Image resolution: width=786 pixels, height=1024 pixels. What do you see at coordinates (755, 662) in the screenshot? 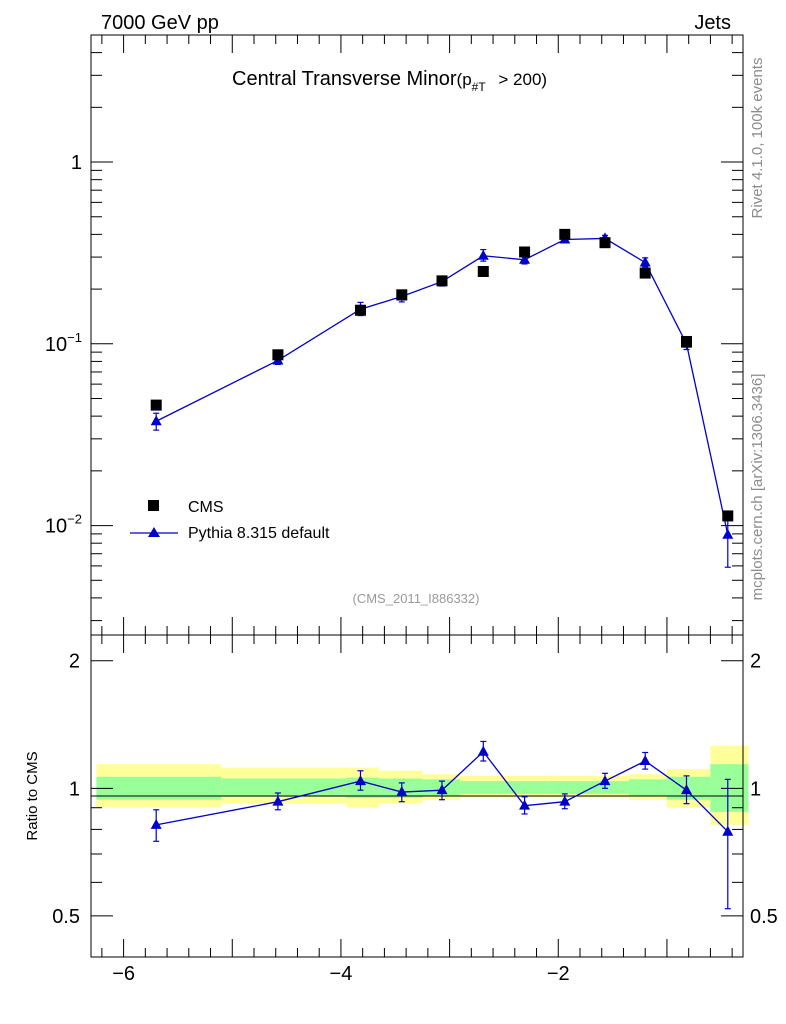
I see `ratio-y-tick-label-right: 2` at bounding box center [755, 662].